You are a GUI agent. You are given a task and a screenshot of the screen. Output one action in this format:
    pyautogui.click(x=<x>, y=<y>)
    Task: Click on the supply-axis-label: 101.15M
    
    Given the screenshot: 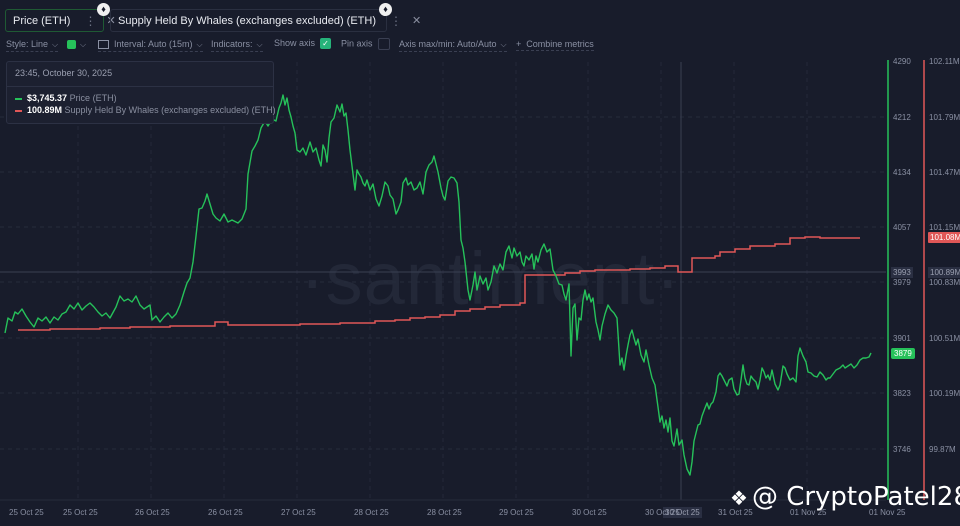 What is the action you would take?
    pyautogui.click(x=944, y=227)
    